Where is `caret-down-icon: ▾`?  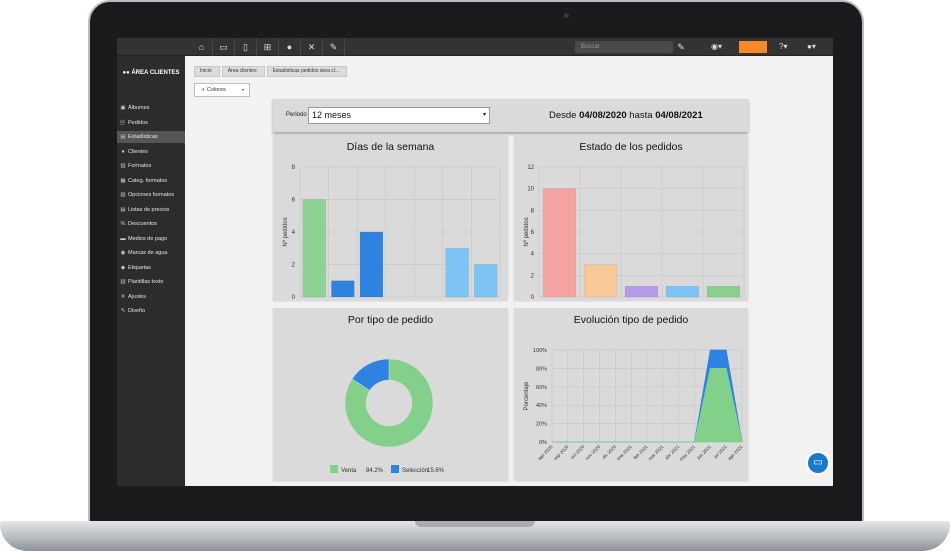 caret-down-icon: ▾ is located at coordinates (242, 89).